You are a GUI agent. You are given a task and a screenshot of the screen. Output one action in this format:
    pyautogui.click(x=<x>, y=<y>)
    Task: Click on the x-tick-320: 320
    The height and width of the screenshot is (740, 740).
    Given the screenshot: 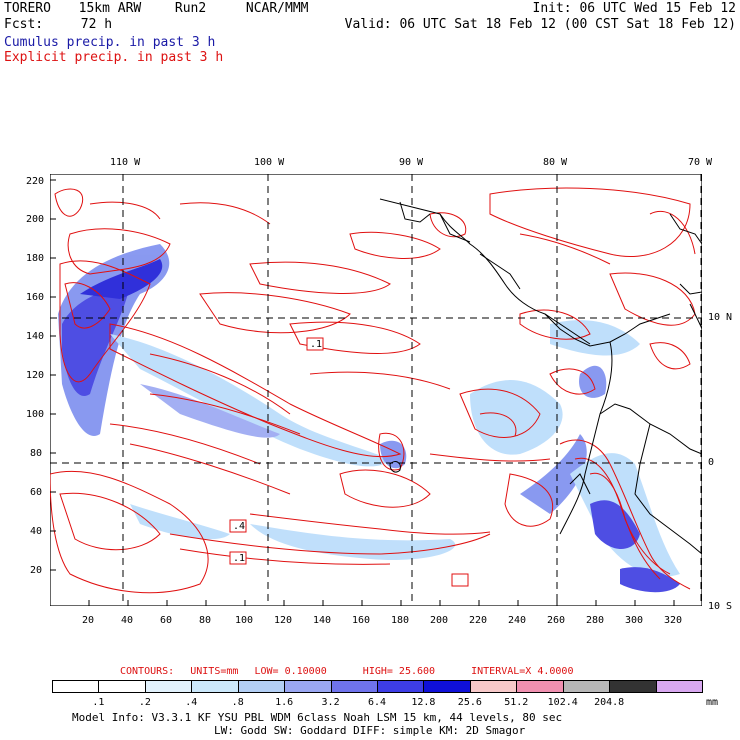 What is the action you would take?
    pyautogui.click(x=673, y=620)
    